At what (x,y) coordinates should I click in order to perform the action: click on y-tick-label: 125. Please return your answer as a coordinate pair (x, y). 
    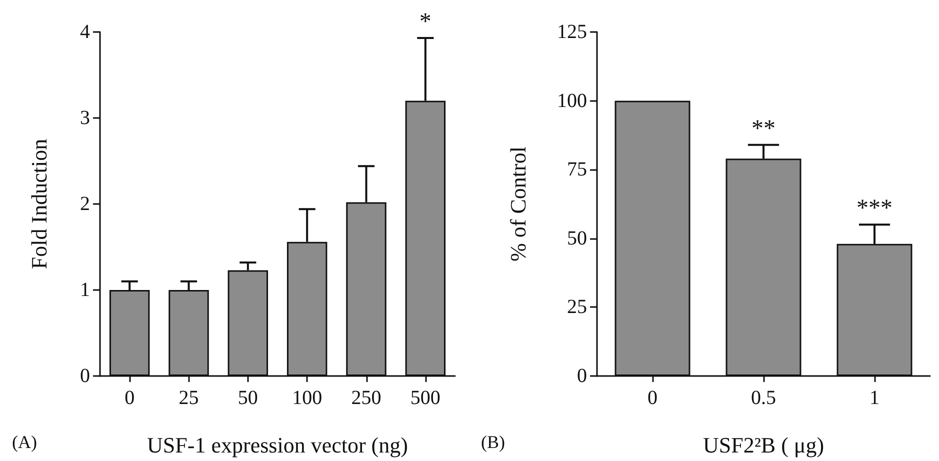
    Looking at the image, I should click on (572, 32).